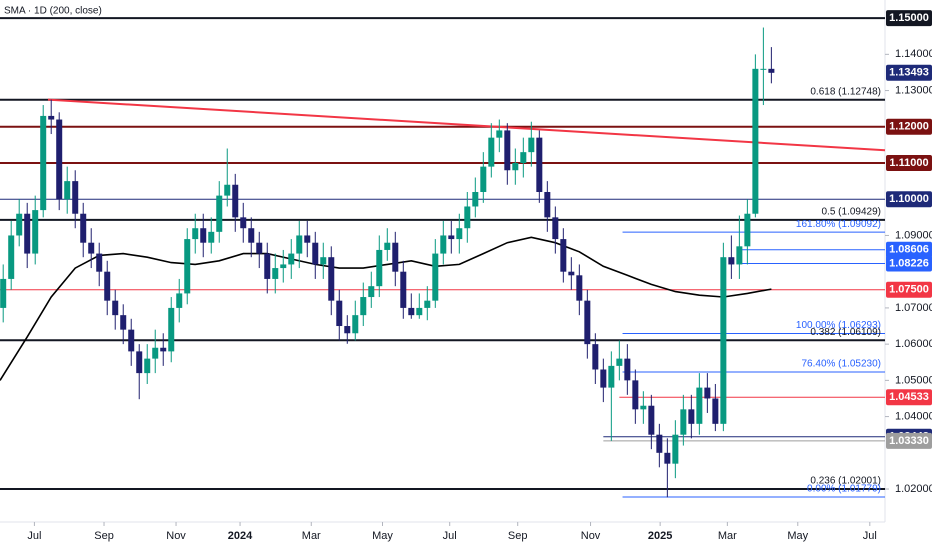  I want to click on price-tag-label: 1.11000, so click(908, 163).